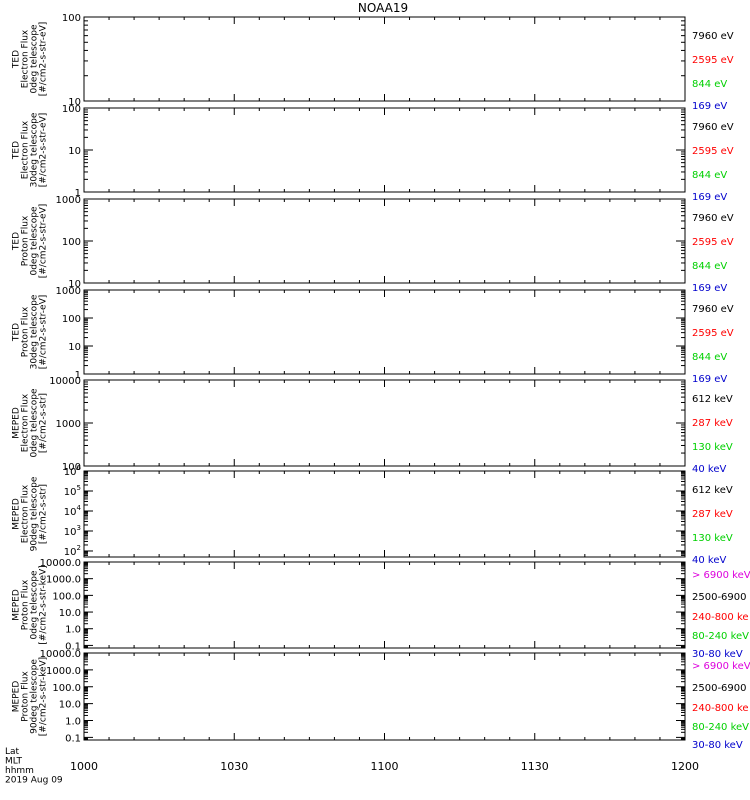 This screenshot has height=800, width=750. I want to click on y-tick-label: 10⁴, so click(73, 511).